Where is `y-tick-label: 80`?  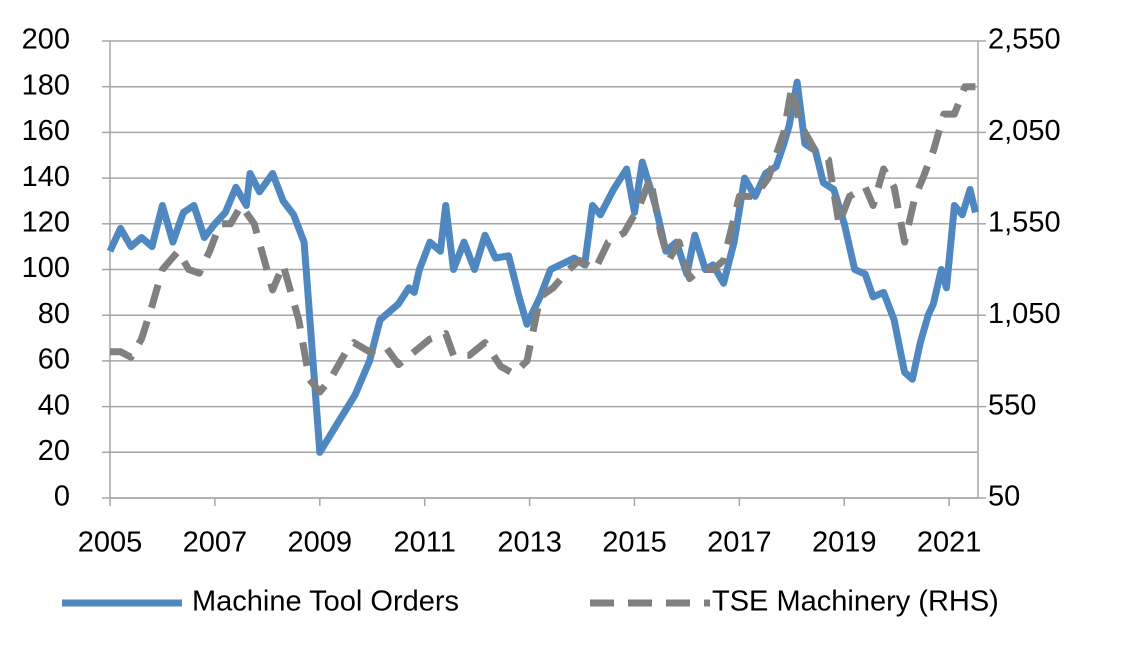
y-tick-label: 80 is located at coordinates (54, 314).